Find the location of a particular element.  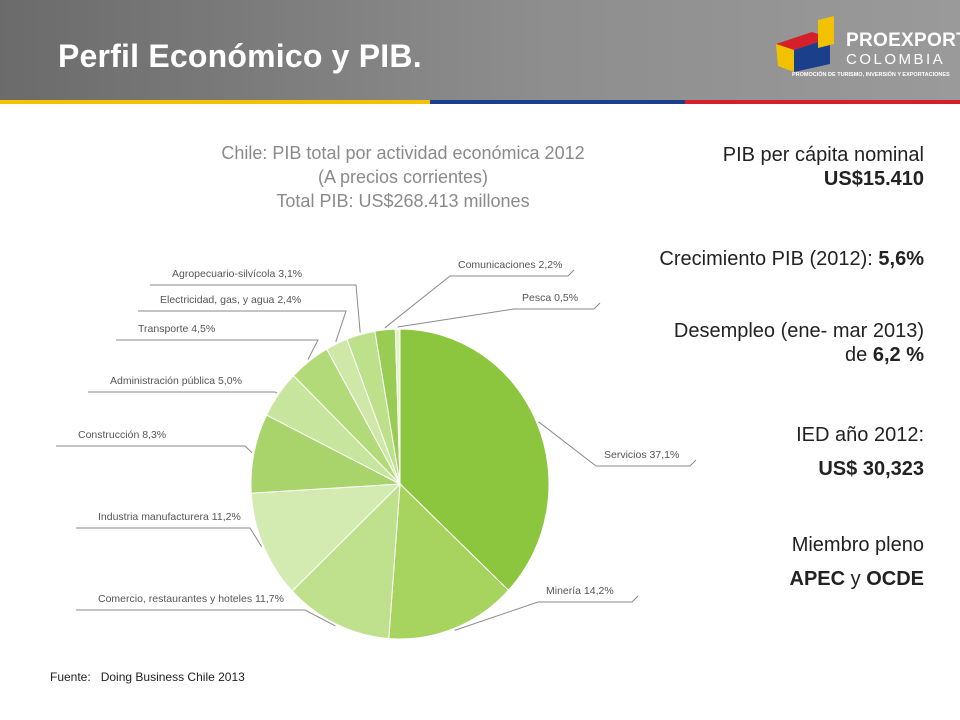

membership-and: y is located at coordinates (856, 579).